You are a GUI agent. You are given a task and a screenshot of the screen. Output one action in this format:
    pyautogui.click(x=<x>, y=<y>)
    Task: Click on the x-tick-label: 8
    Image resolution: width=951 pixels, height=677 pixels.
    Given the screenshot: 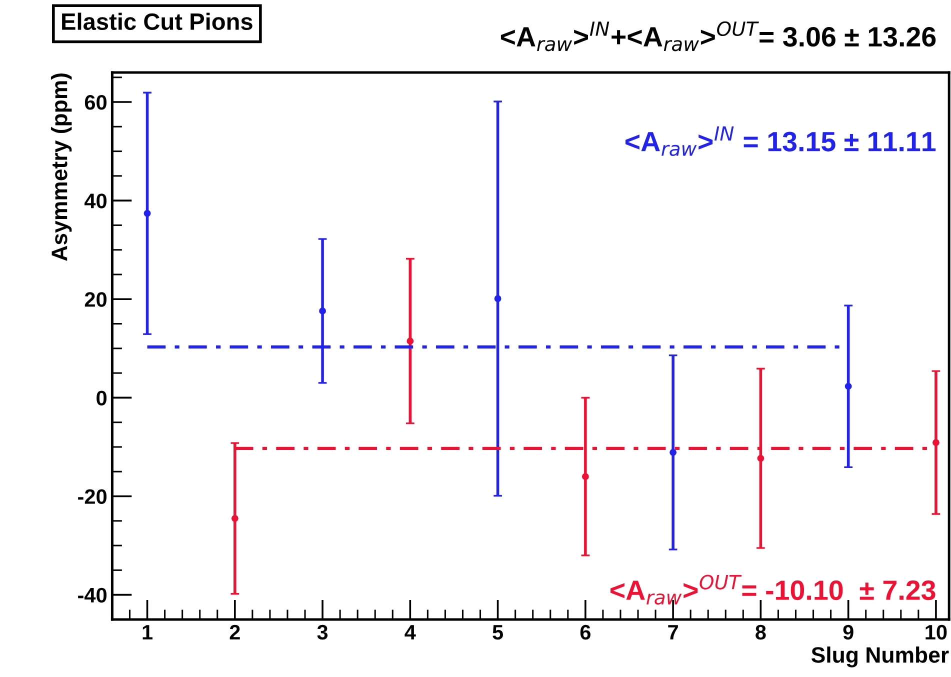 What is the action you would take?
    pyautogui.click(x=761, y=632)
    